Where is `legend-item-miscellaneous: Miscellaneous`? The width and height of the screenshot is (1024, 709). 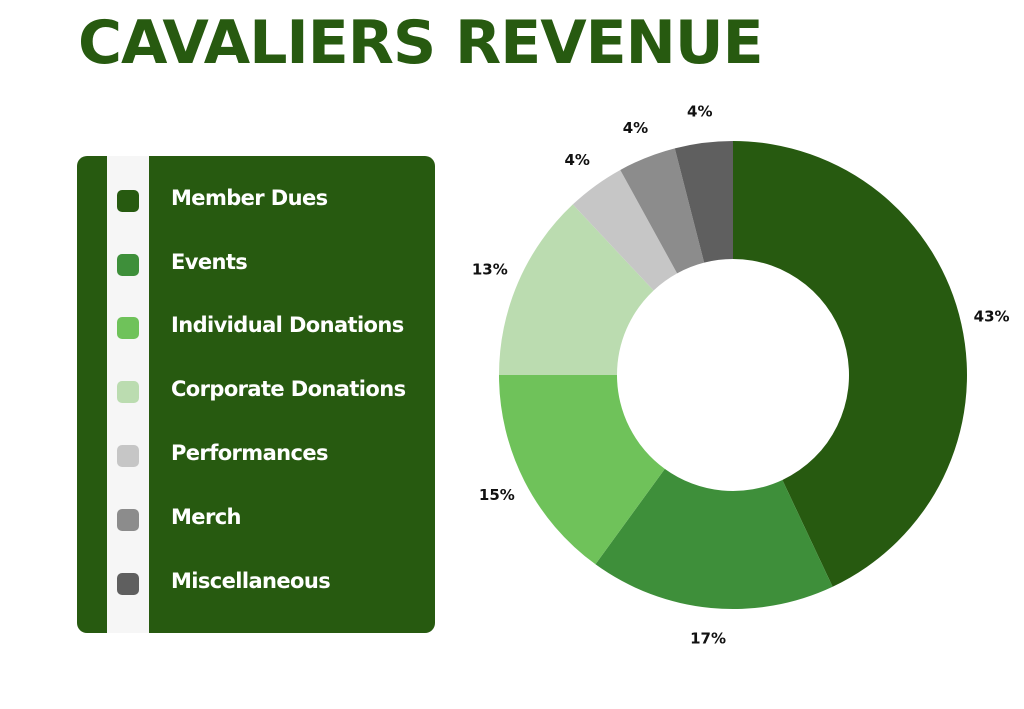
legend-item-miscellaneous: Miscellaneous is located at coordinates (256, 584).